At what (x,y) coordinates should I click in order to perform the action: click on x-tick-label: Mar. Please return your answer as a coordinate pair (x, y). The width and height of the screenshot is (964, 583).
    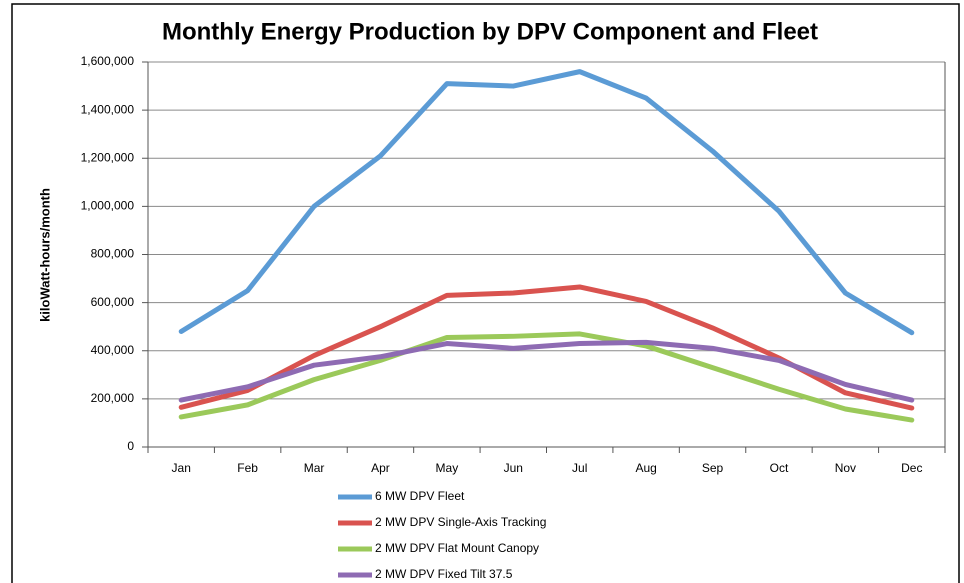
    Looking at the image, I should click on (314, 468).